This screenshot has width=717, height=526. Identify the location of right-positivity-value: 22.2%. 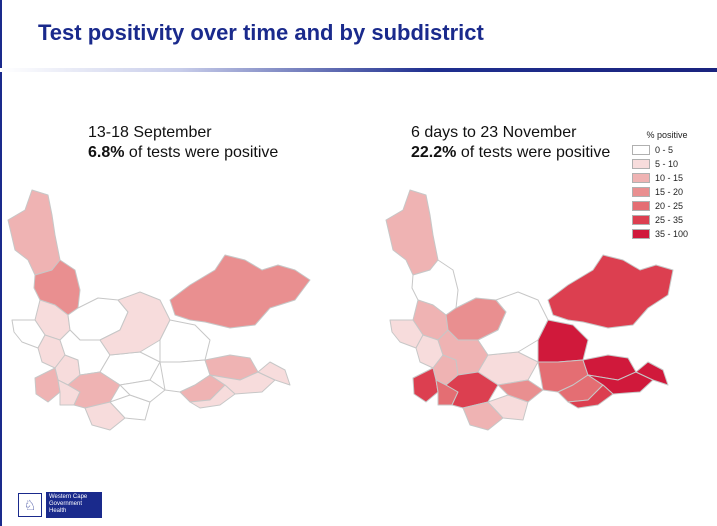
(434, 152).